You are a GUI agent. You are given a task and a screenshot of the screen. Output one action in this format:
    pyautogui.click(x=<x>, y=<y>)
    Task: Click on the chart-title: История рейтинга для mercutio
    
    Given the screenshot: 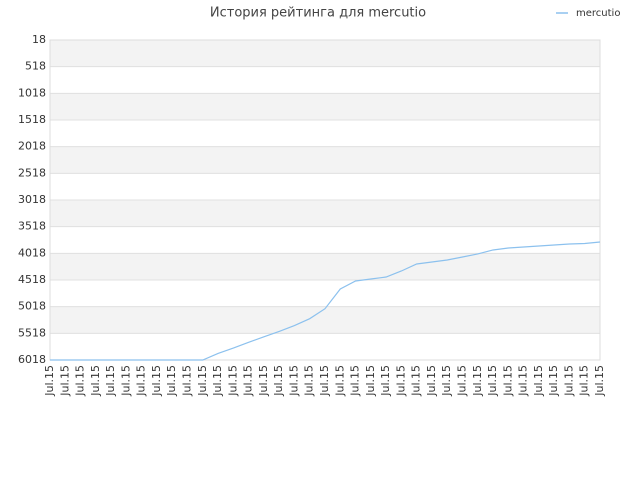 What is the action you would take?
    pyautogui.click(x=318, y=13)
    